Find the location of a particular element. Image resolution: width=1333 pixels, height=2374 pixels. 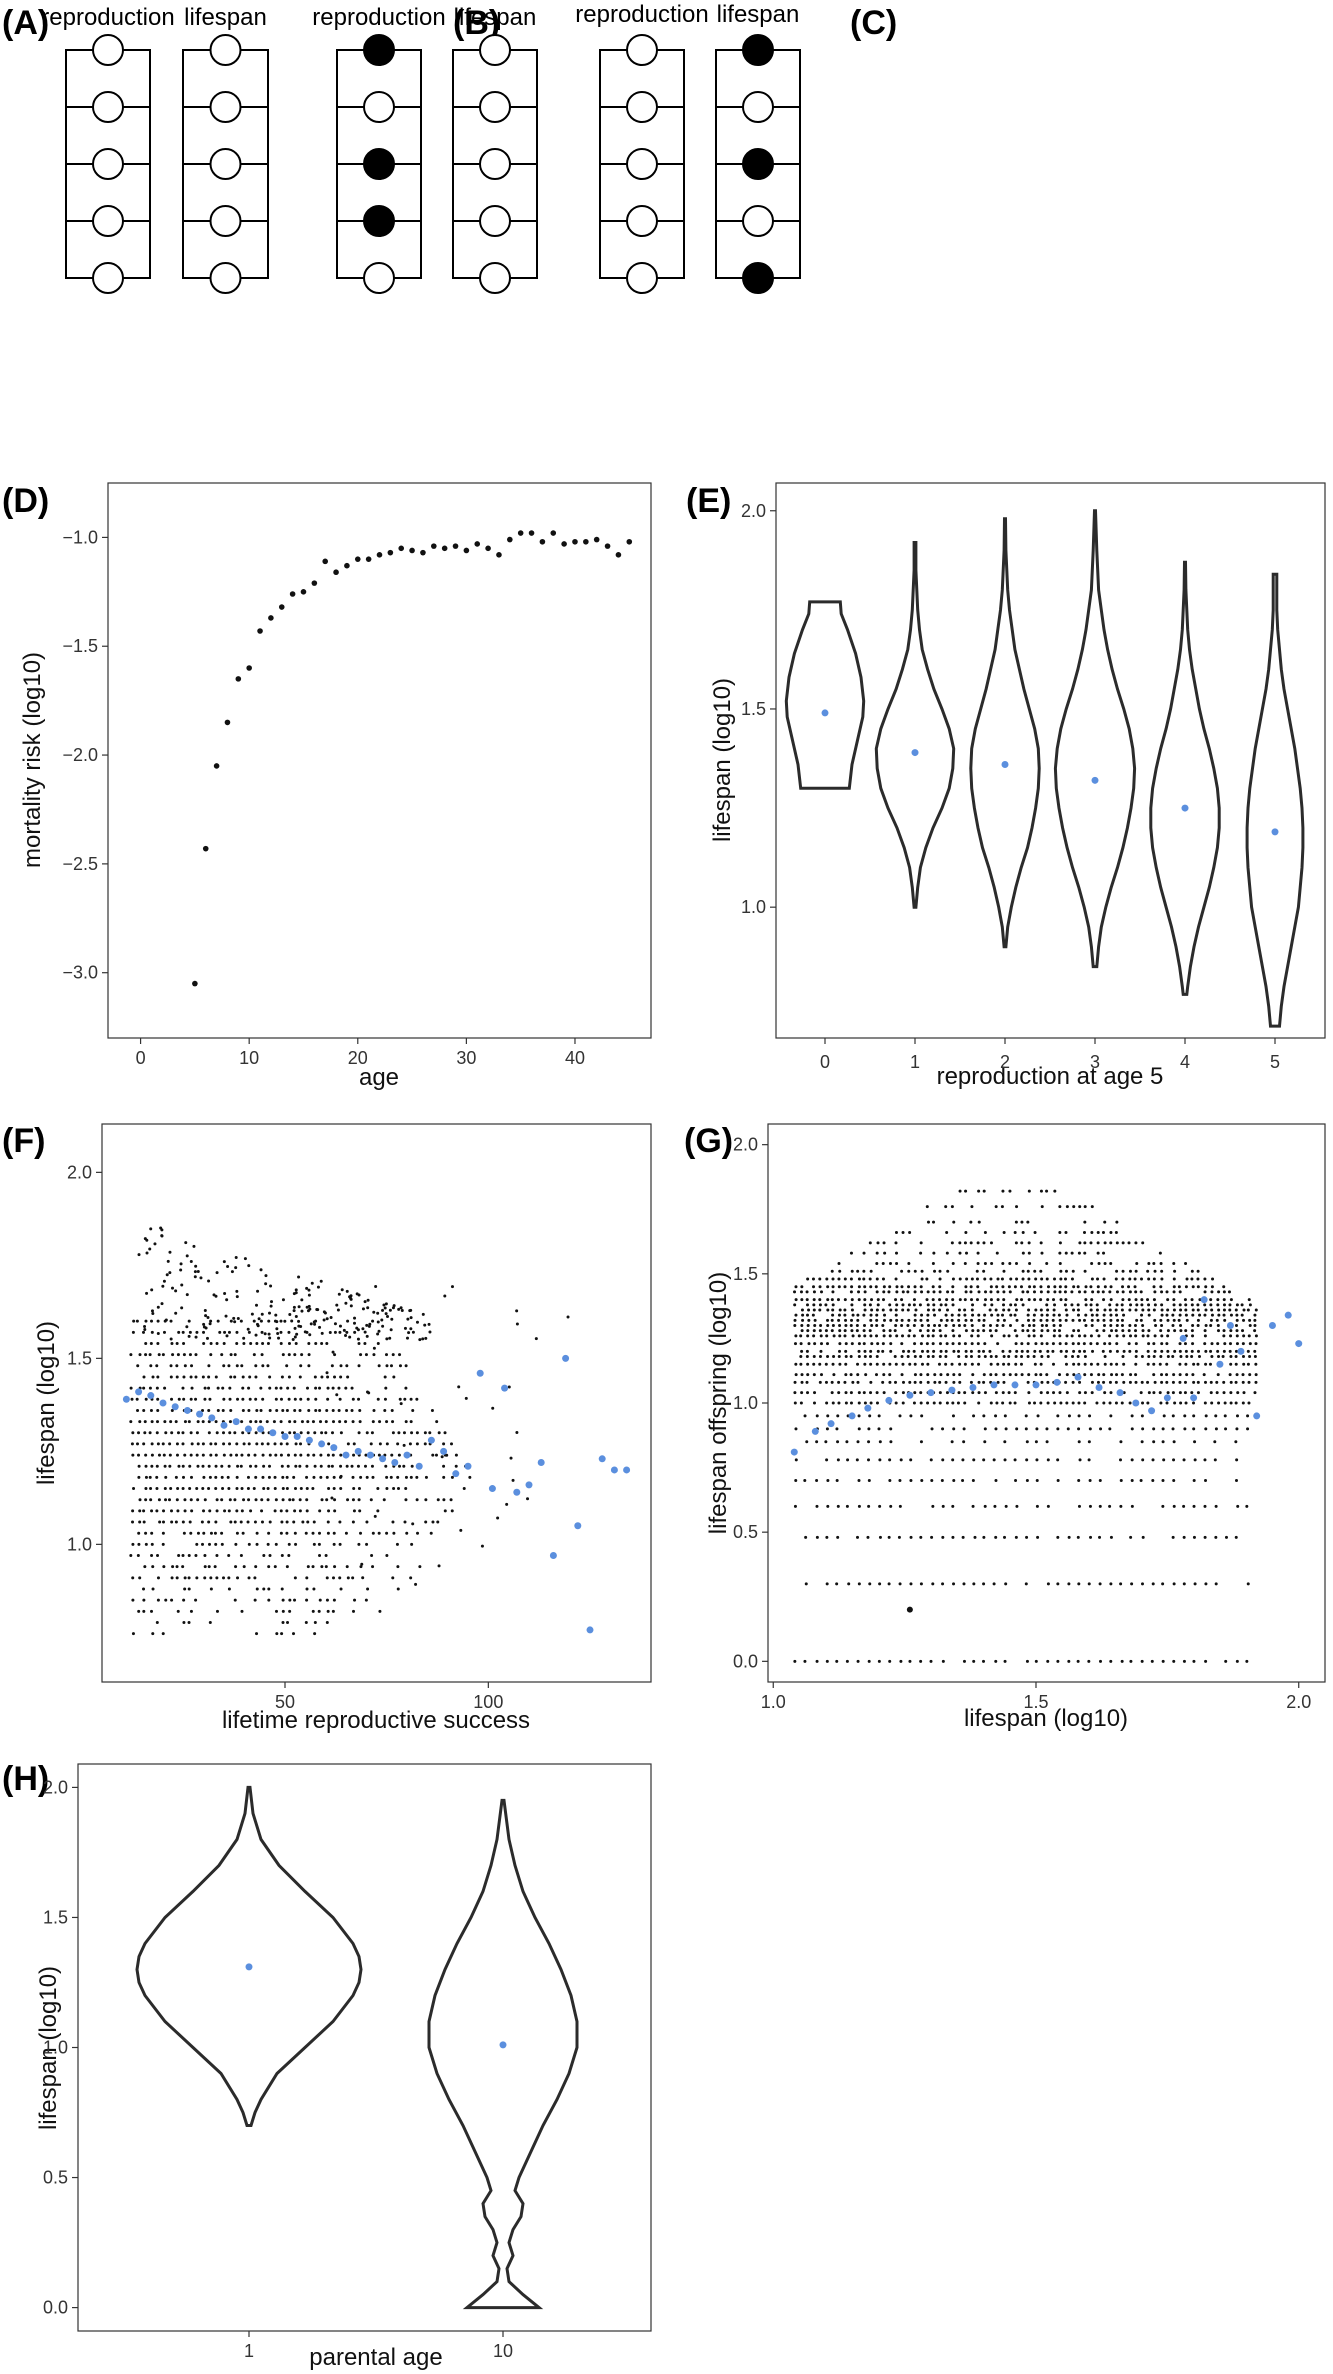

x-tick-label: 1.5 is located at coordinates (1035, 1702).